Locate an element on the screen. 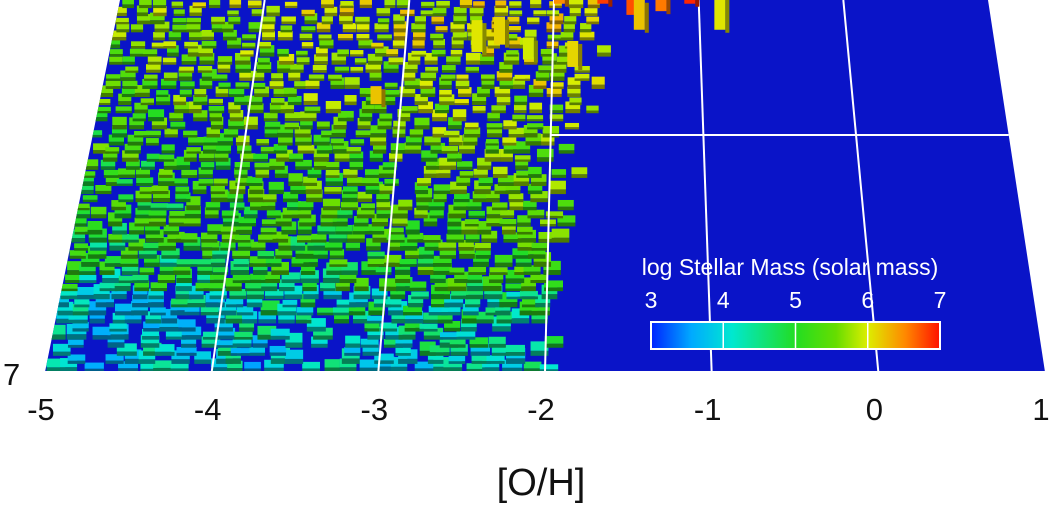 The image size is (1051, 525). colorbar-title: log Stellar Mass (solar mass) is located at coordinates (790, 267).